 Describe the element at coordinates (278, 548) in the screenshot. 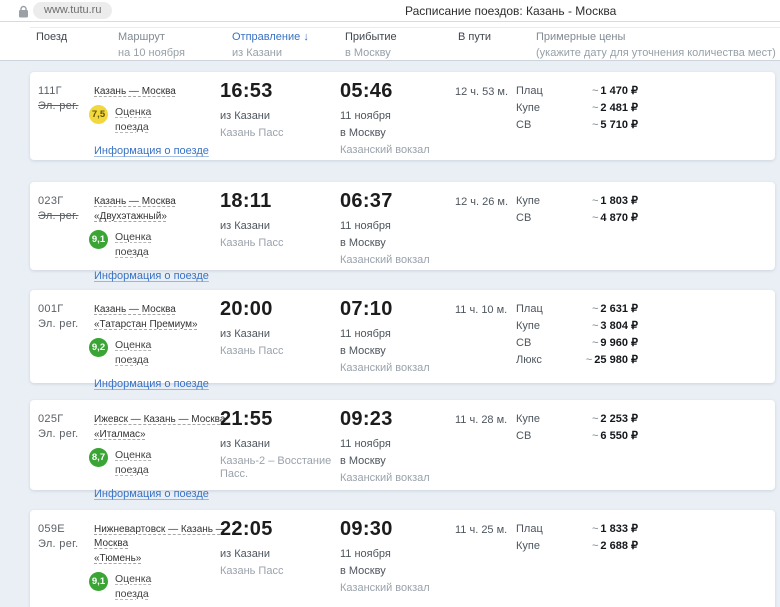

I see `departure-block: 22:05 из Казани Казань Пасс` at that location.